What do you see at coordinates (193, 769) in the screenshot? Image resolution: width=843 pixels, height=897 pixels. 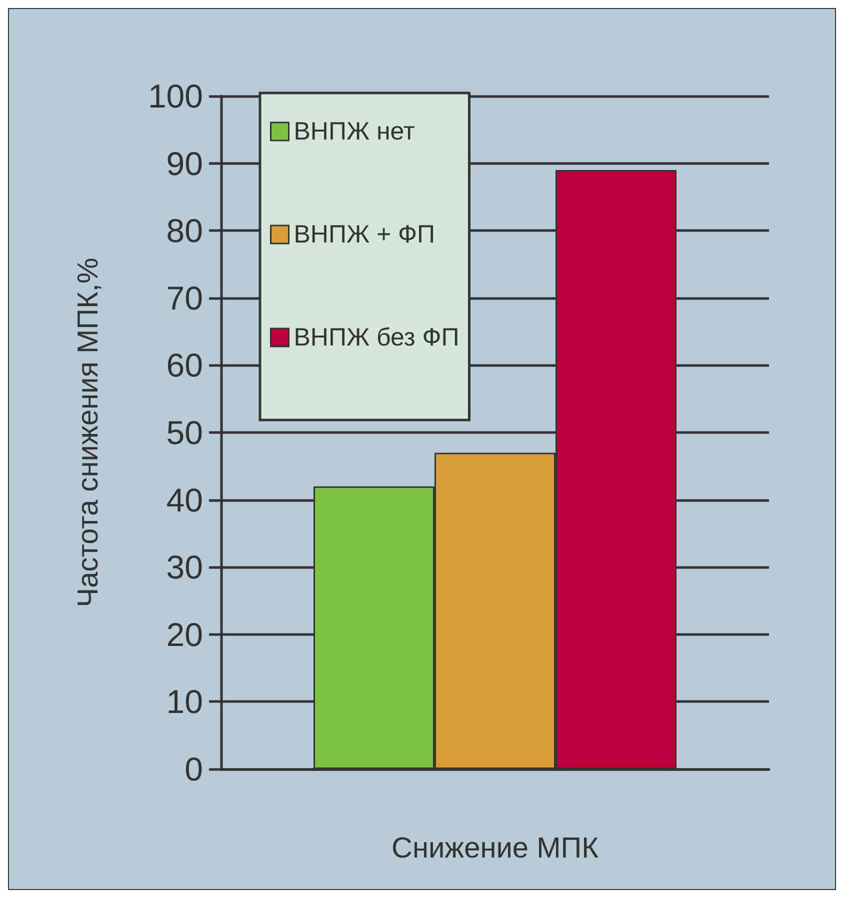 I see `y-tick-label: 0` at bounding box center [193, 769].